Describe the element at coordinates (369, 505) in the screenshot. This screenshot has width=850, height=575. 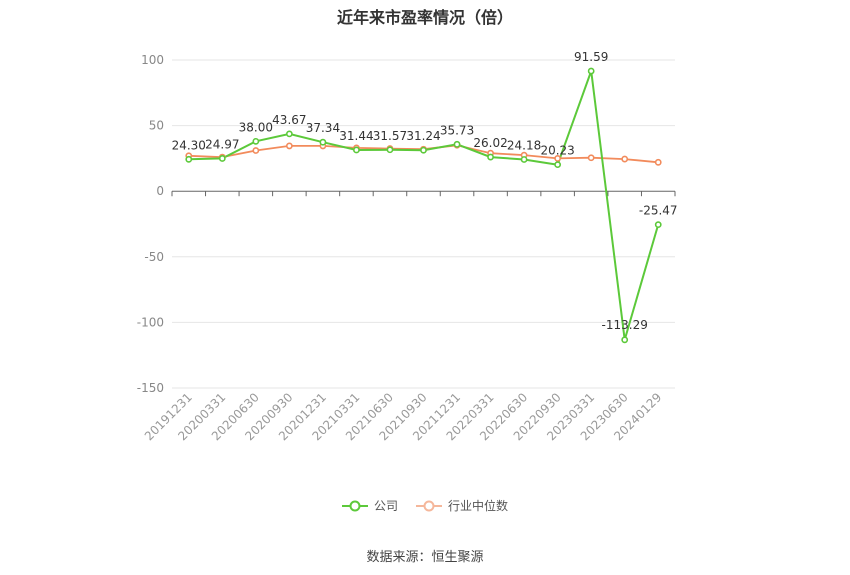
I see `legend-item-company: 公司` at that location.